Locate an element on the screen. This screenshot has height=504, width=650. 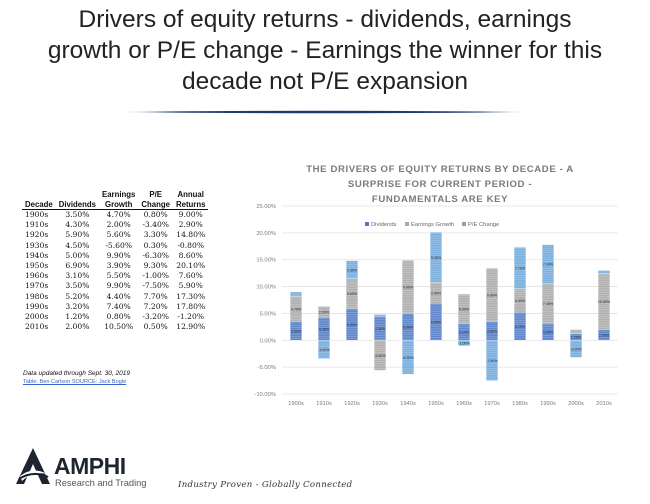
table-cell: 1900s is located at coordinates (37, 214).